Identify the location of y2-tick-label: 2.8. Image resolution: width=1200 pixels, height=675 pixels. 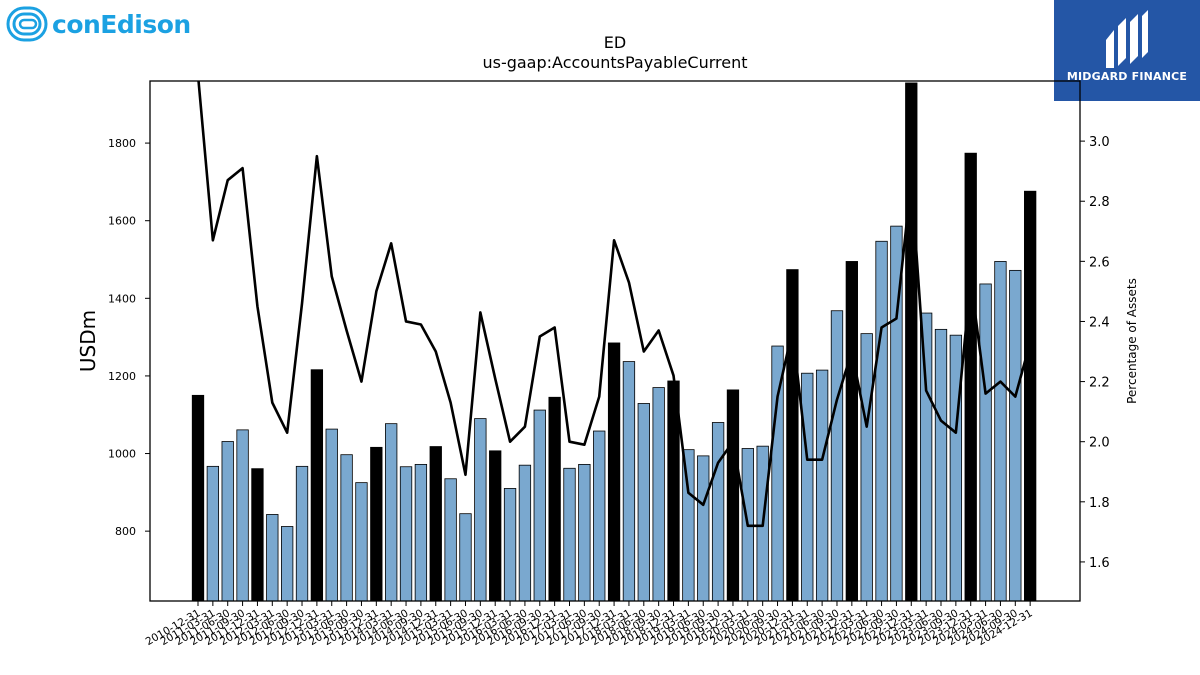
(1099, 202).